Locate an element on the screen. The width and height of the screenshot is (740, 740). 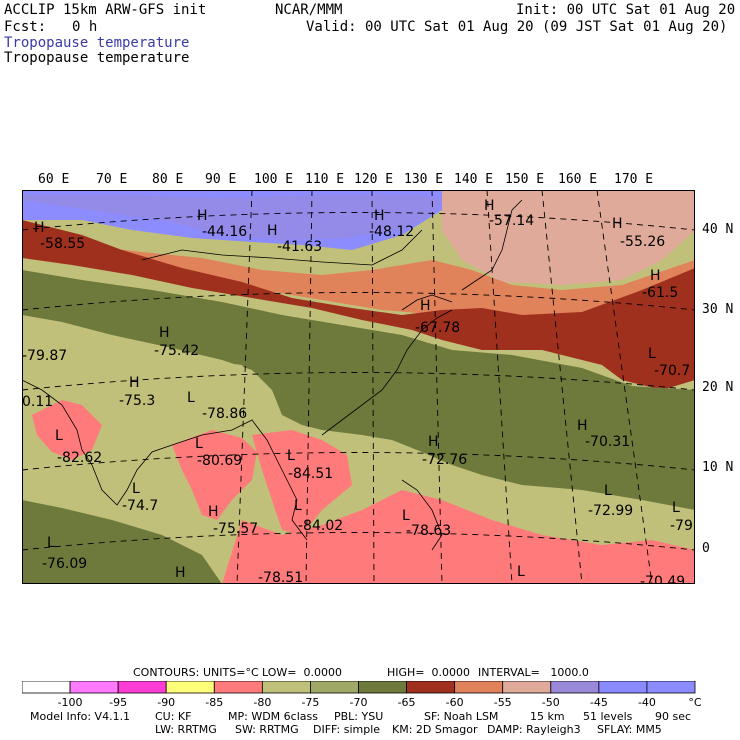
low-label: LOW= 0.0000 is located at coordinates (302, 672).